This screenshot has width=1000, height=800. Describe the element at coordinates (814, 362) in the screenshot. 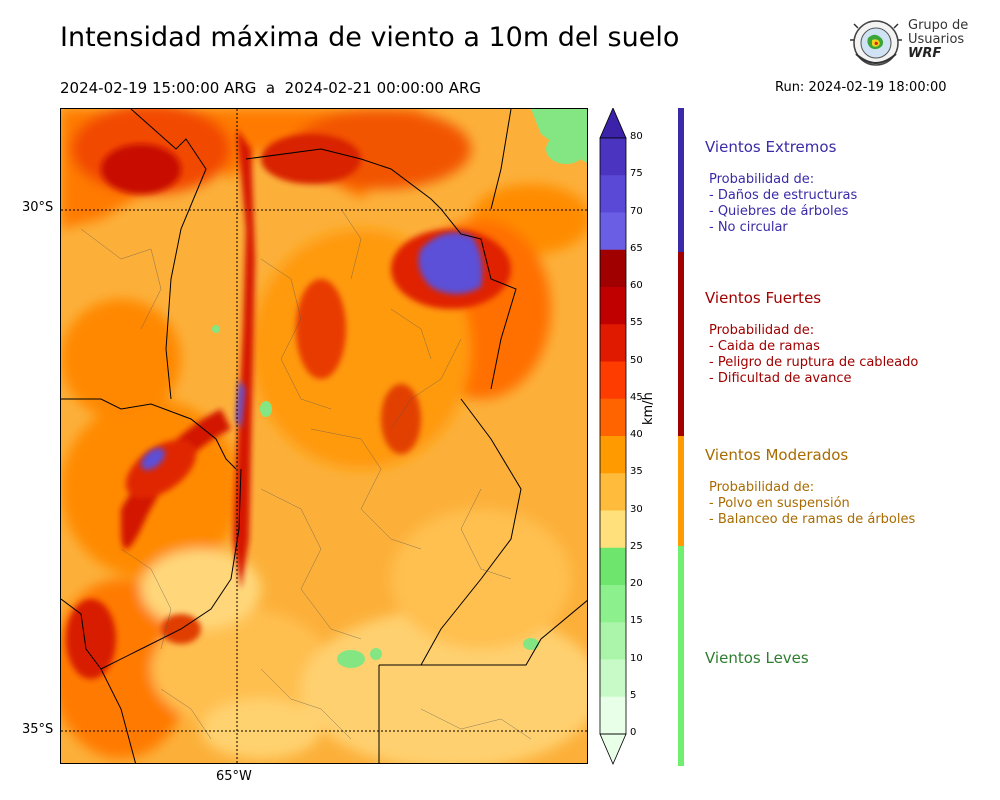

I see `category-item: - Peligro de ruptura de cableado` at that location.